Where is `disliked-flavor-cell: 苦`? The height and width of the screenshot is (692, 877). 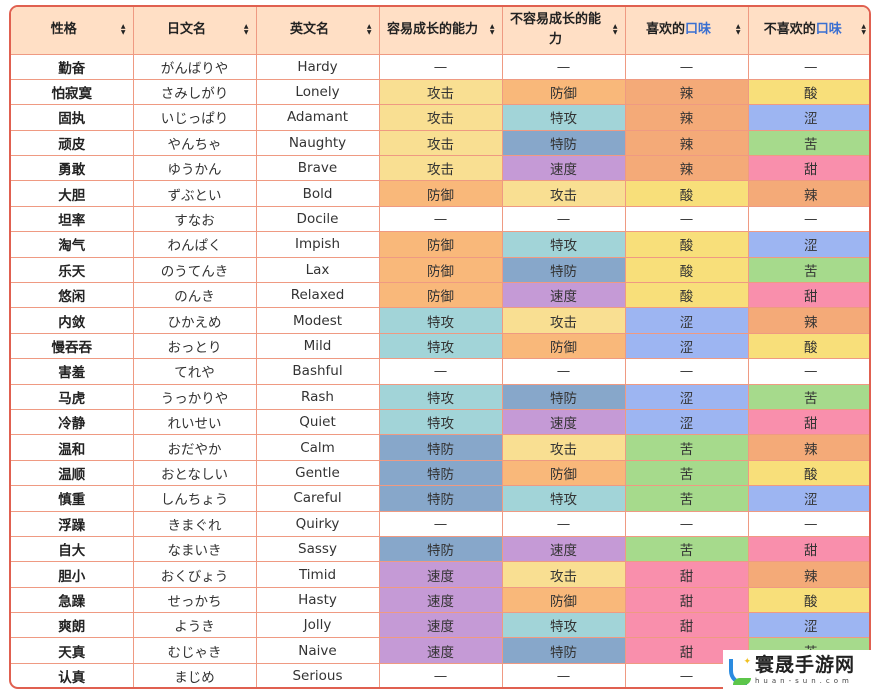
disliked-flavor-cell: 苦 is located at coordinates (808, 270).